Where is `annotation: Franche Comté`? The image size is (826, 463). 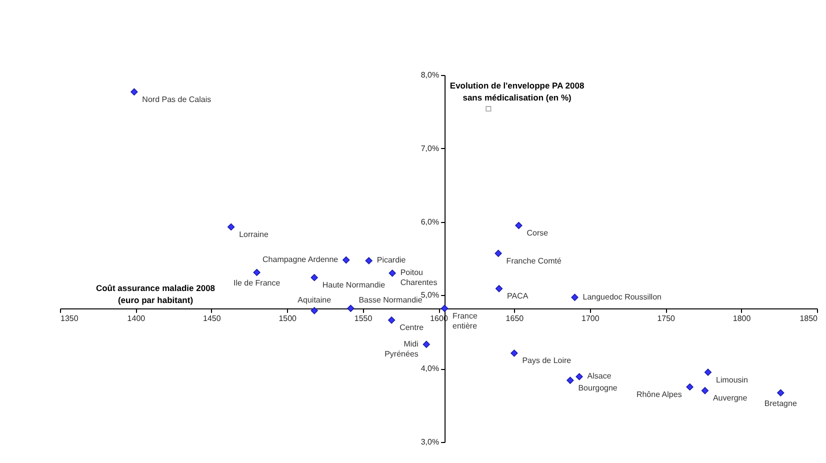 annotation: Franche Comté is located at coordinates (534, 261).